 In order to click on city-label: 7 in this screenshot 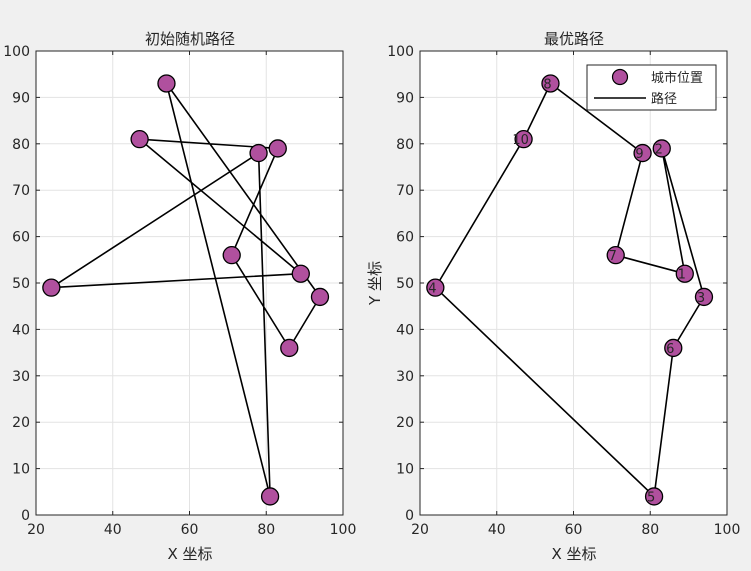, I will do `click(613, 256)`.